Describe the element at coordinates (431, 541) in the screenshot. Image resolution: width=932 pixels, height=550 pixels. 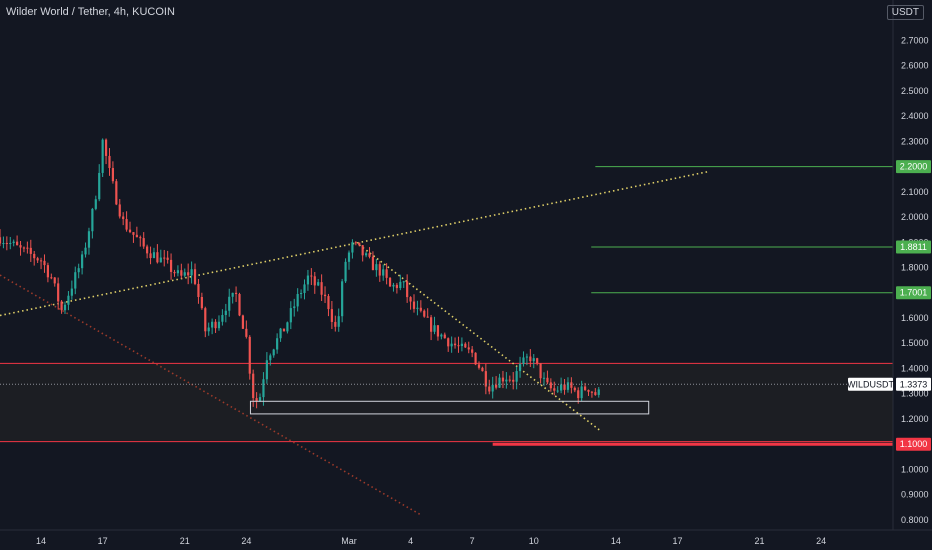
I see `time-axis: 14 17 21 24 Mar 4 7 10 14 17 21 24` at that location.